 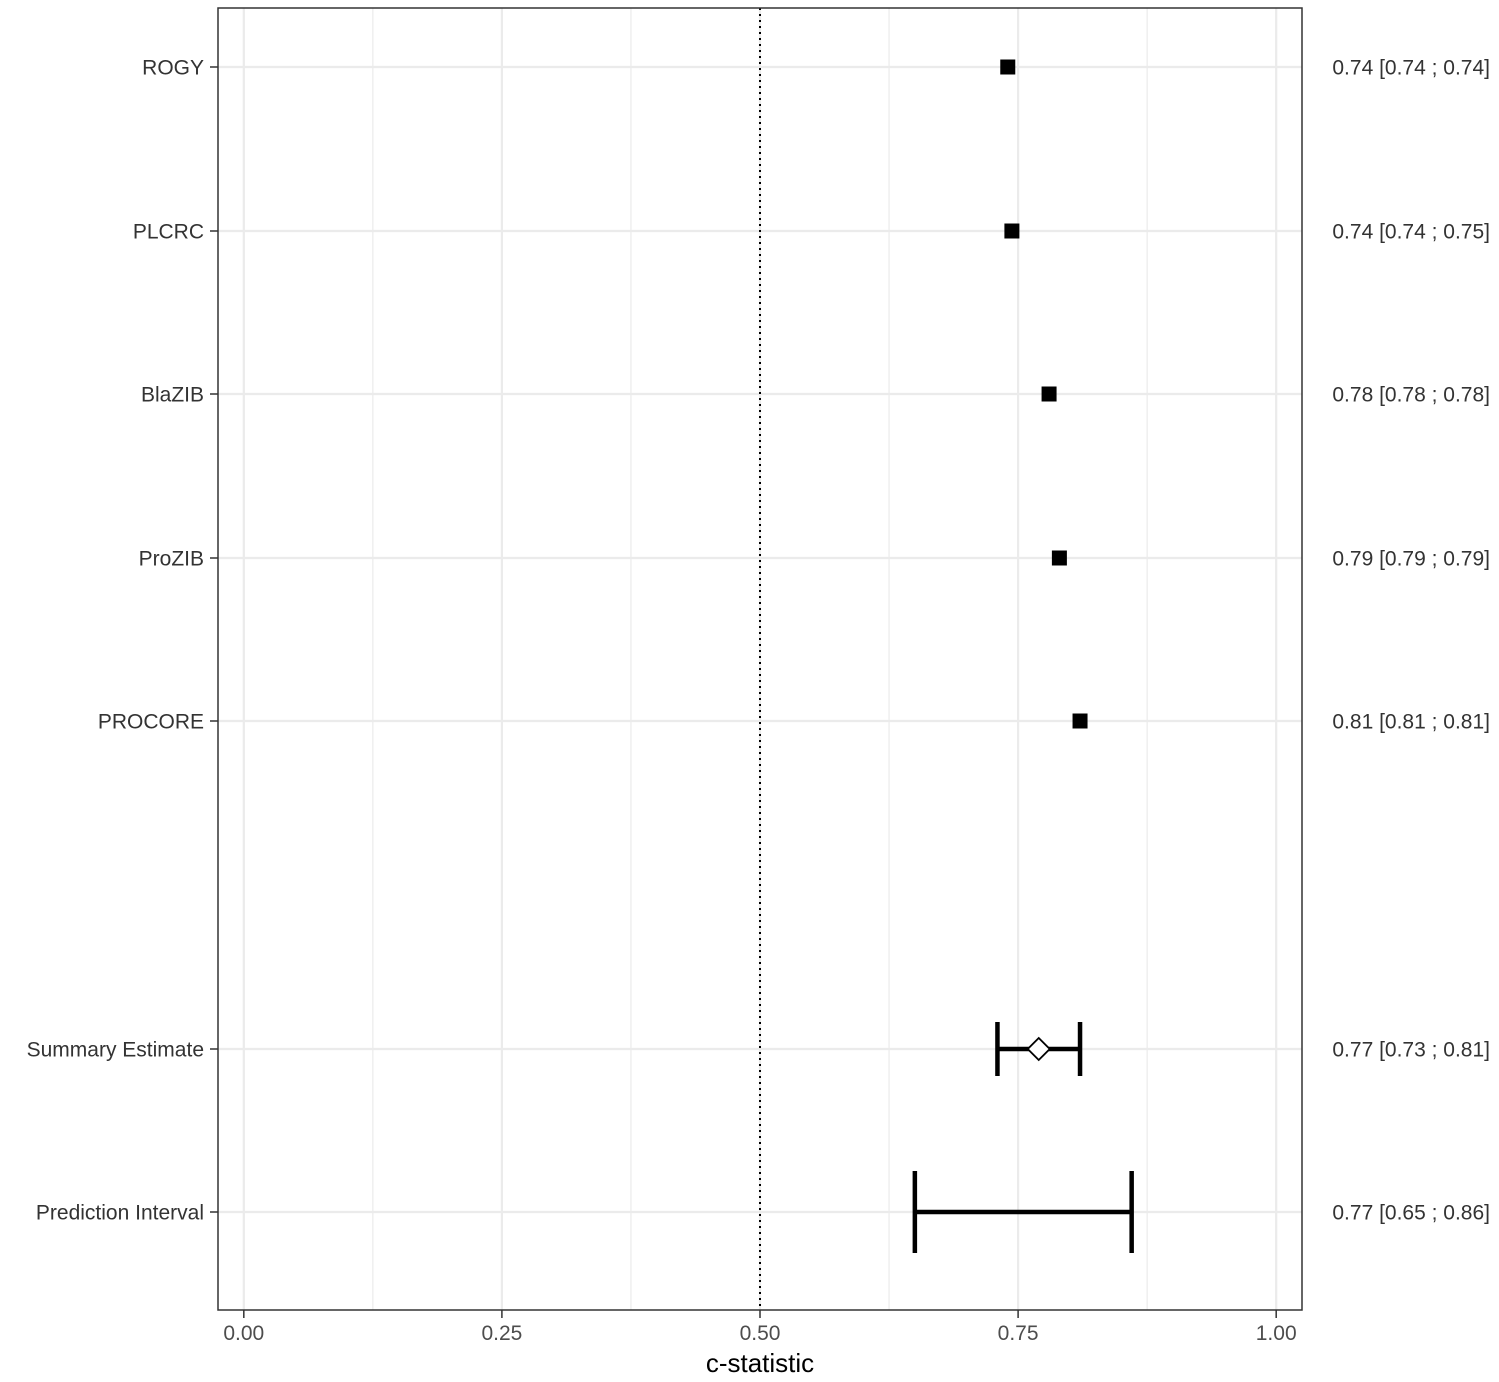 What do you see at coordinates (171, 559) in the screenshot?
I see `row-label: ProZIB` at bounding box center [171, 559].